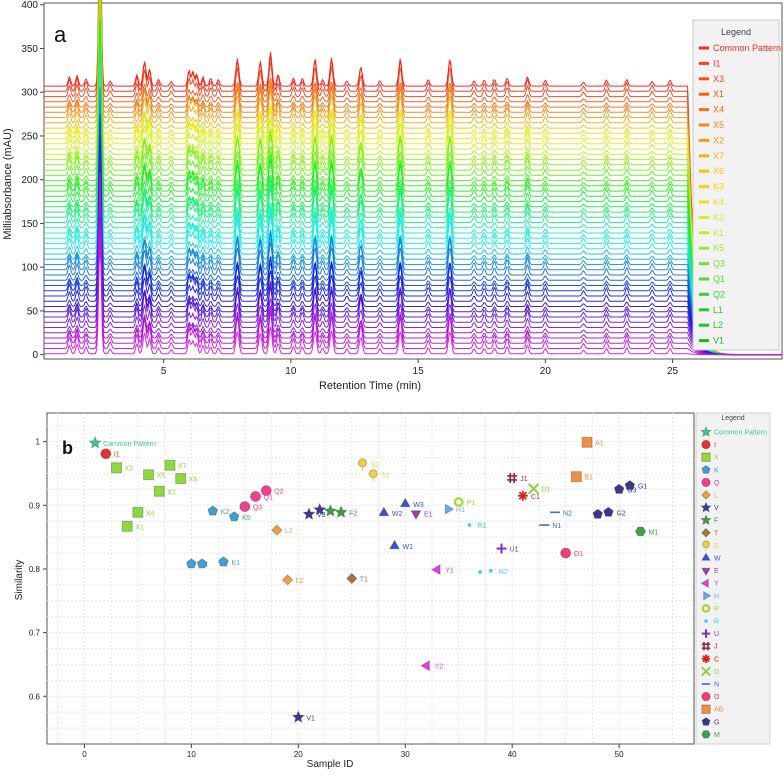 This screenshot has width=784, height=777. Describe the element at coordinates (449, 571) in the screenshot. I see `point-label: Y1` at that location.